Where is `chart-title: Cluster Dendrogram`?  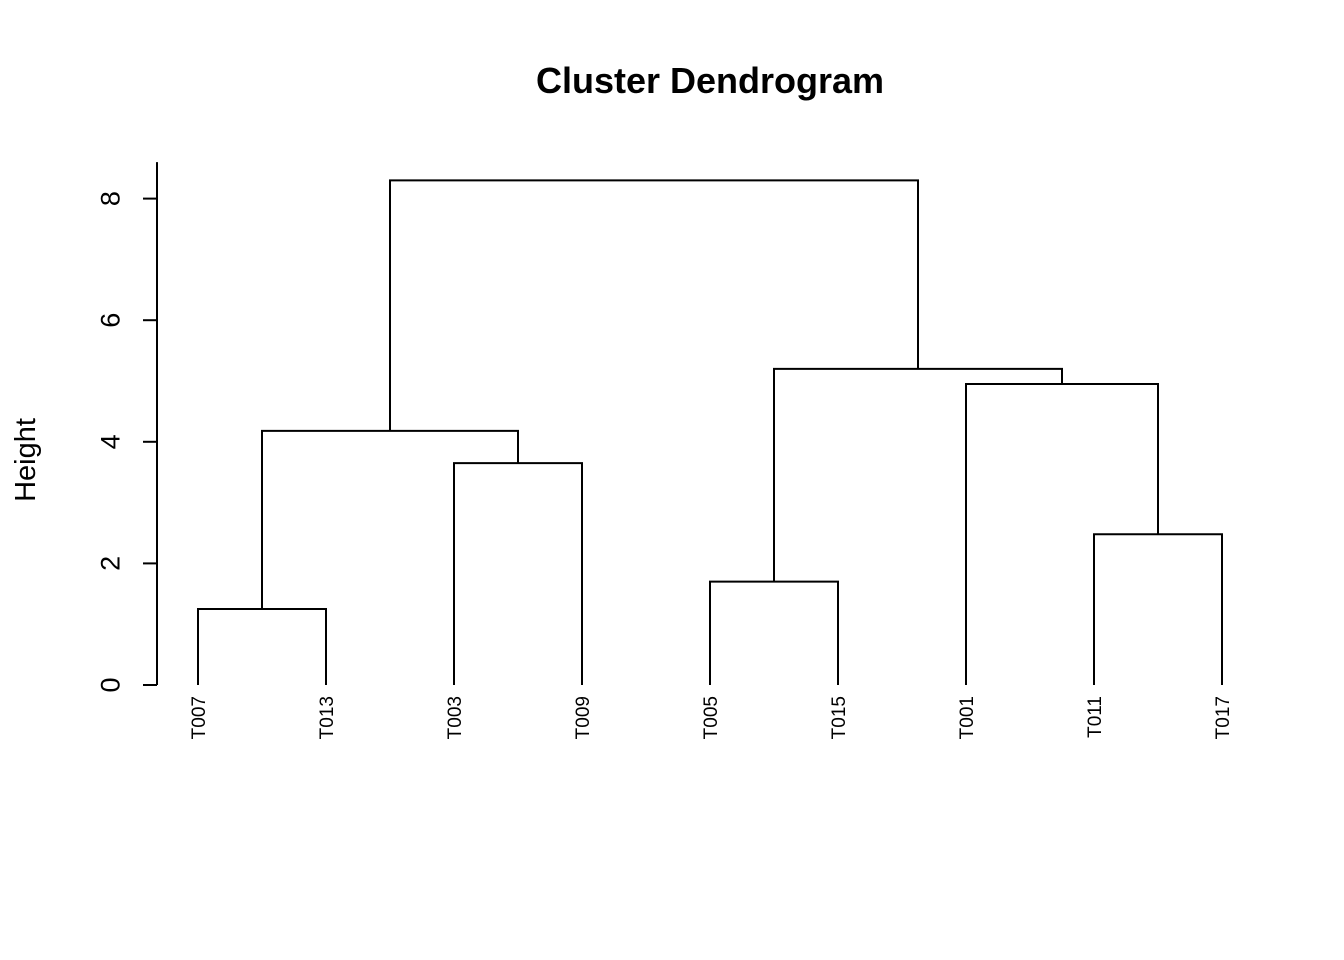 chart-title: Cluster Dendrogram is located at coordinates (710, 80).